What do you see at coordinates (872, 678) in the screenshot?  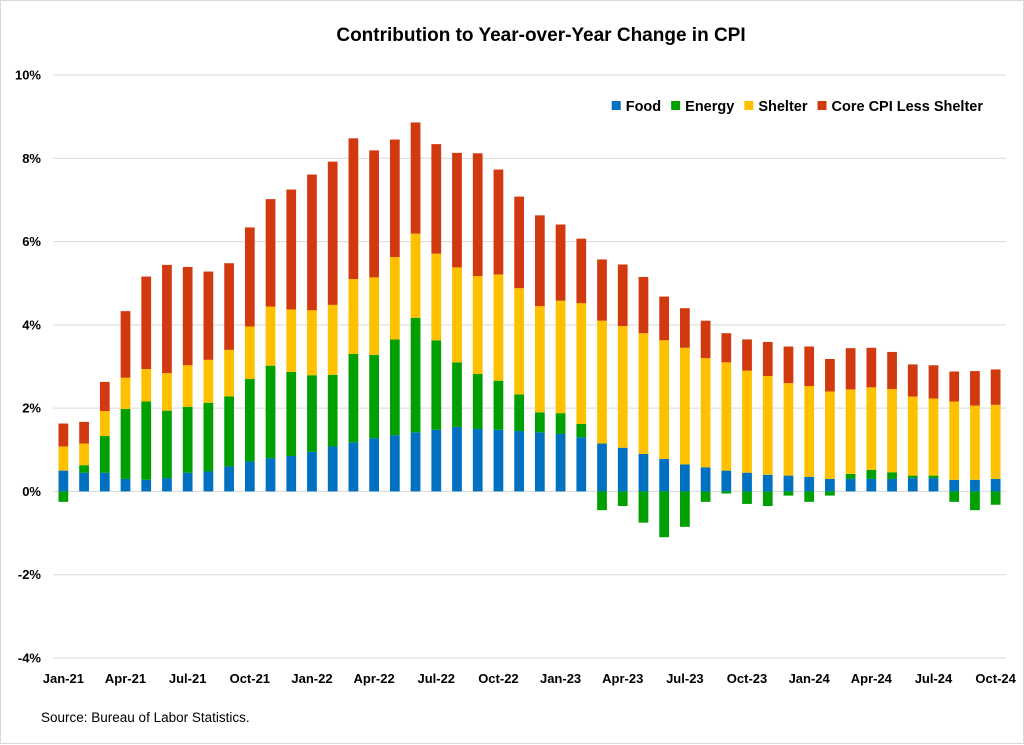 I see `x-tick-label: Apr-24` at bounding box center [872, 678].